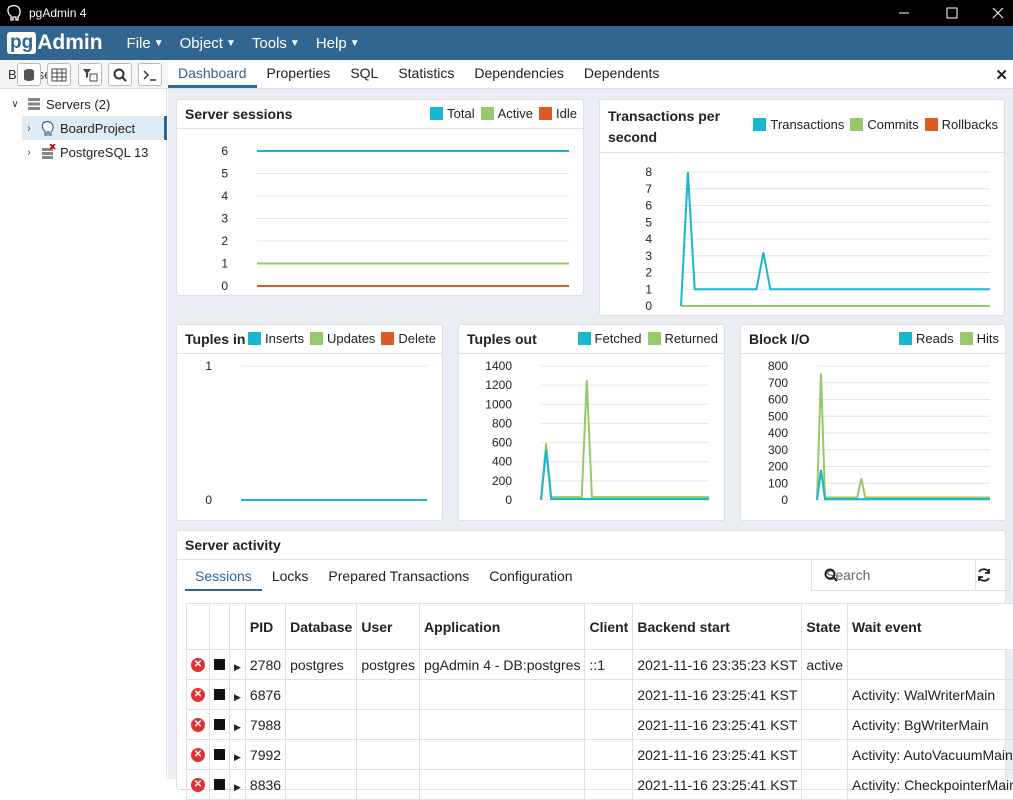 The image size is (1013, 800). I want to click on tab-statistics: Statistics, so click(426, 73).